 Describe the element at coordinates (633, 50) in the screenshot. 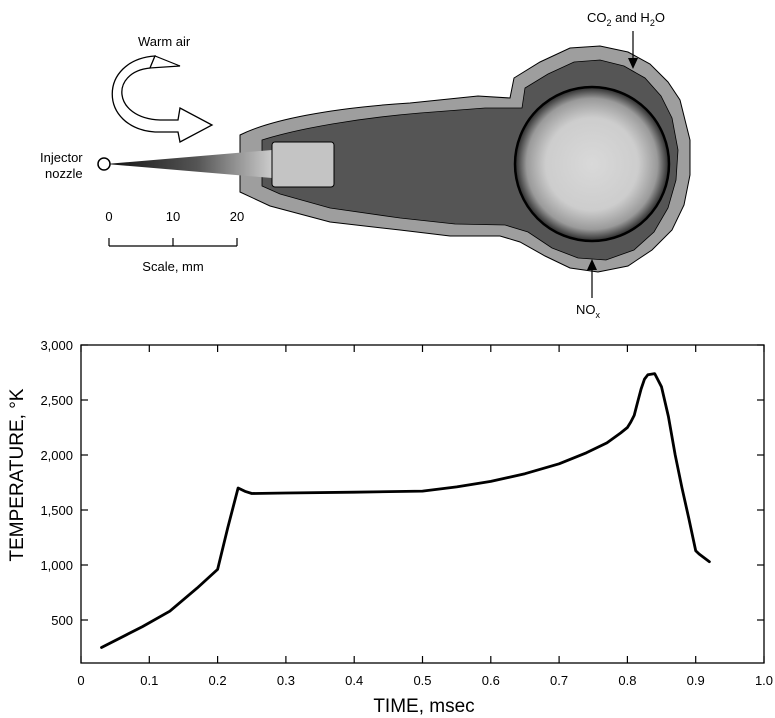

I see `co2-arrow-icon` at that location.